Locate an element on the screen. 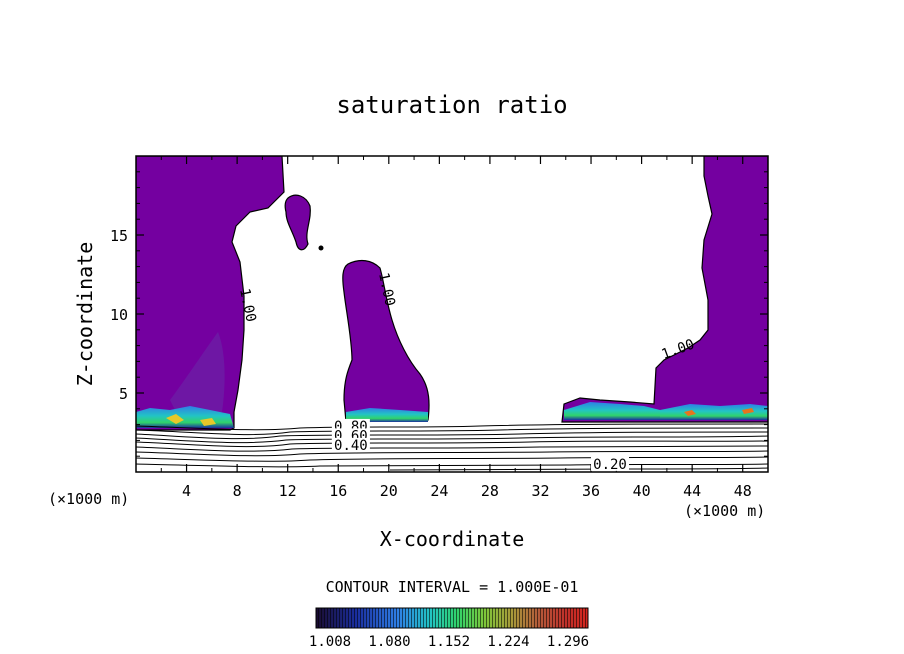  x-tick-label: 36 is located at coordinates (591, 491).